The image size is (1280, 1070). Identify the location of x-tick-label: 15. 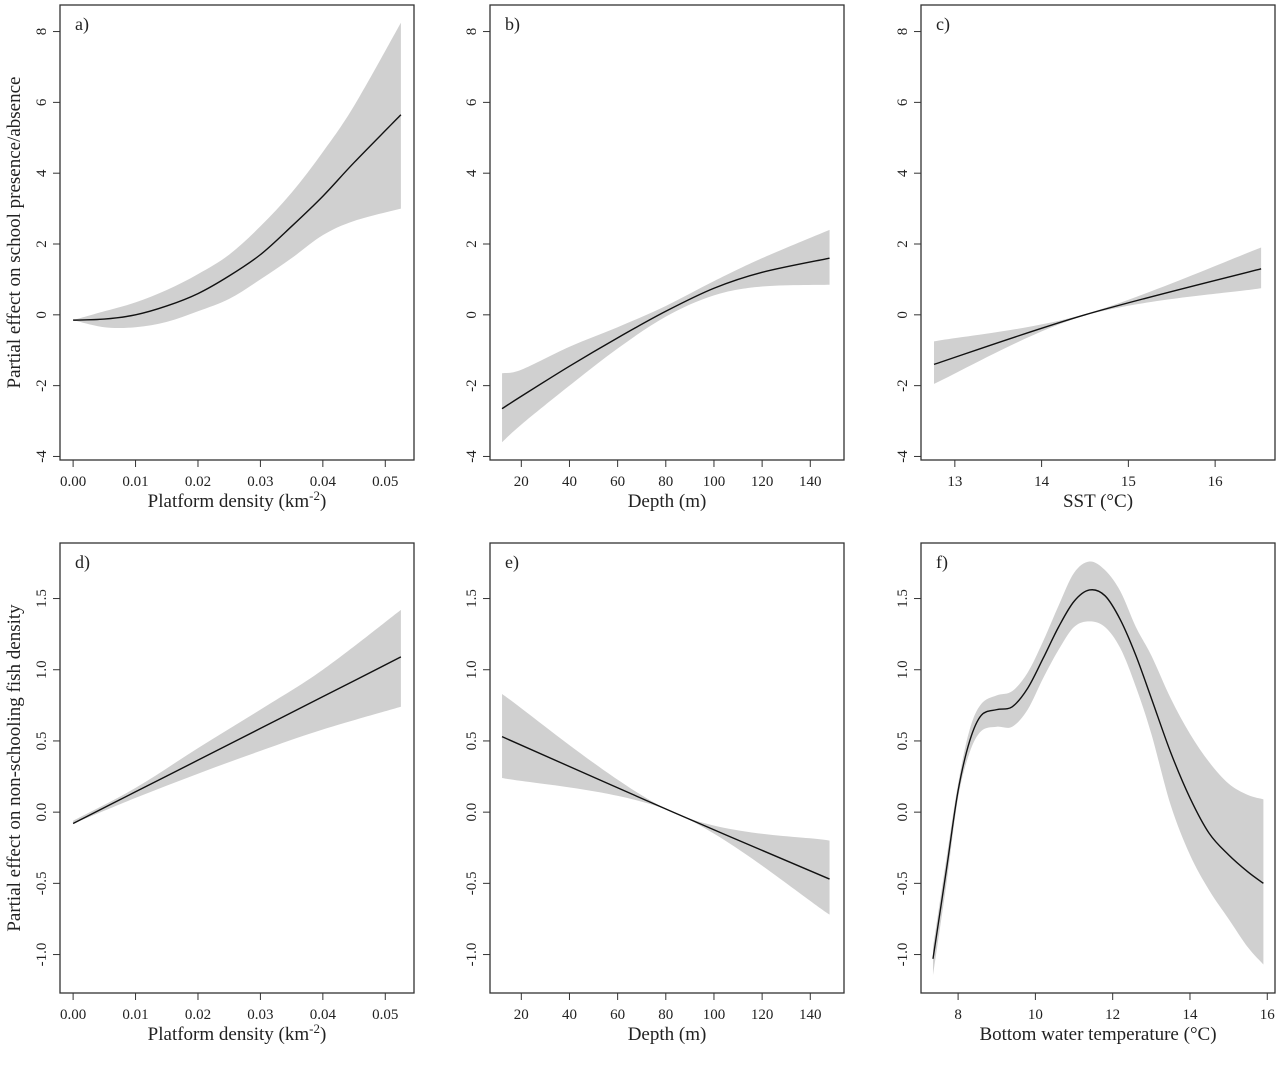
(1128, 482).